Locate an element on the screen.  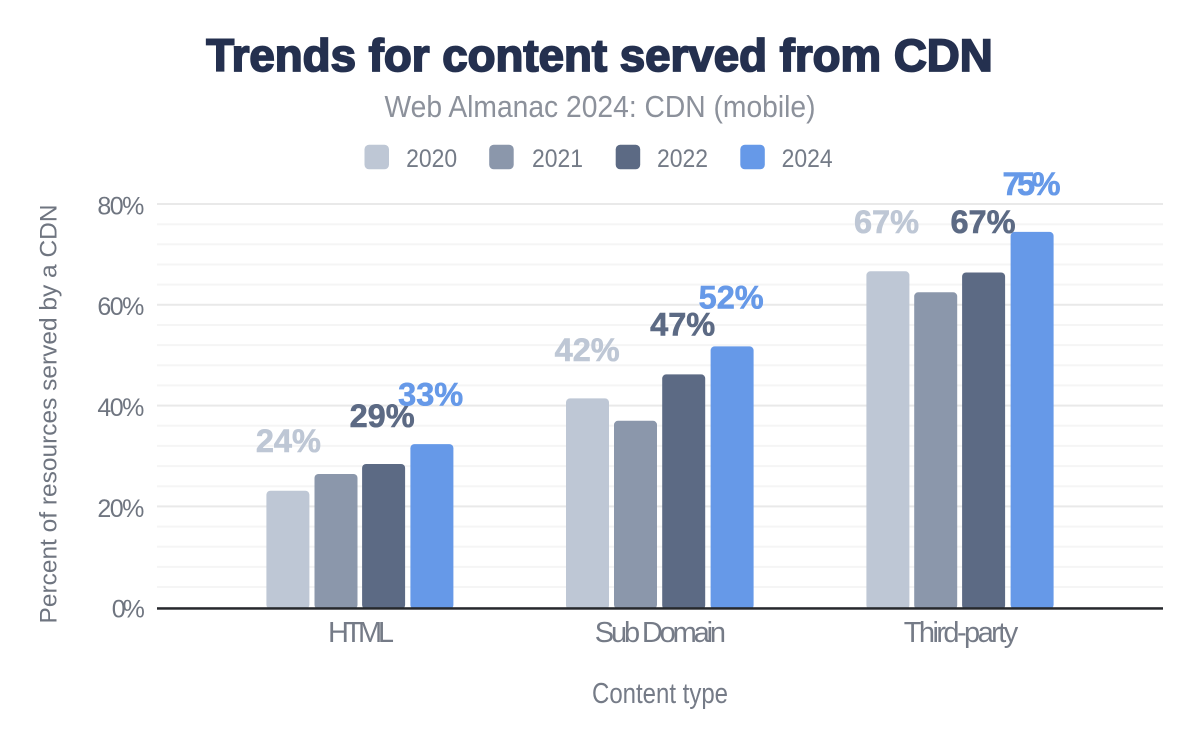
svg-text: 40% is located at coordinates (120, 408).